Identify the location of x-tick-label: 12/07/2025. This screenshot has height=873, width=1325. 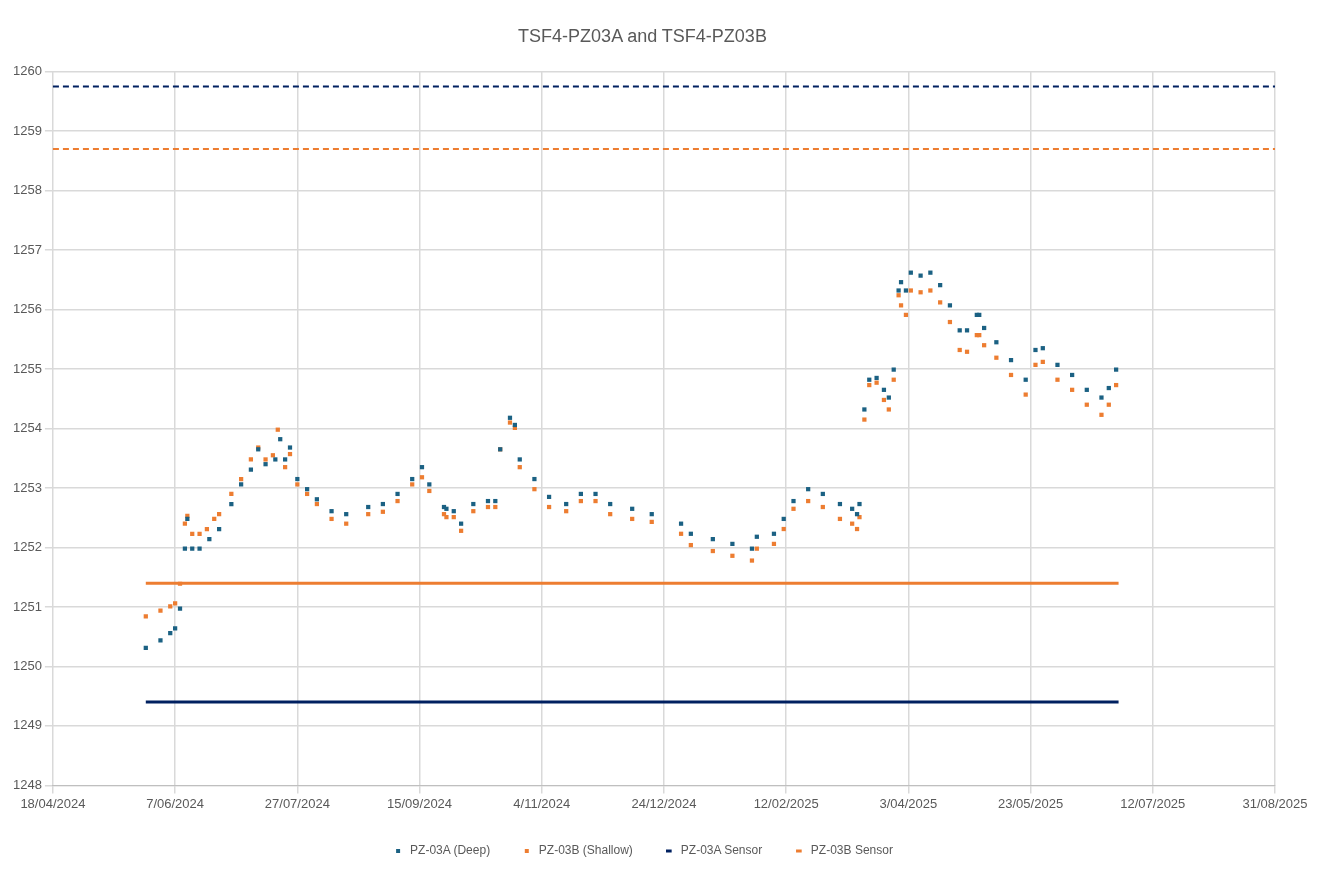
(1153, 803).